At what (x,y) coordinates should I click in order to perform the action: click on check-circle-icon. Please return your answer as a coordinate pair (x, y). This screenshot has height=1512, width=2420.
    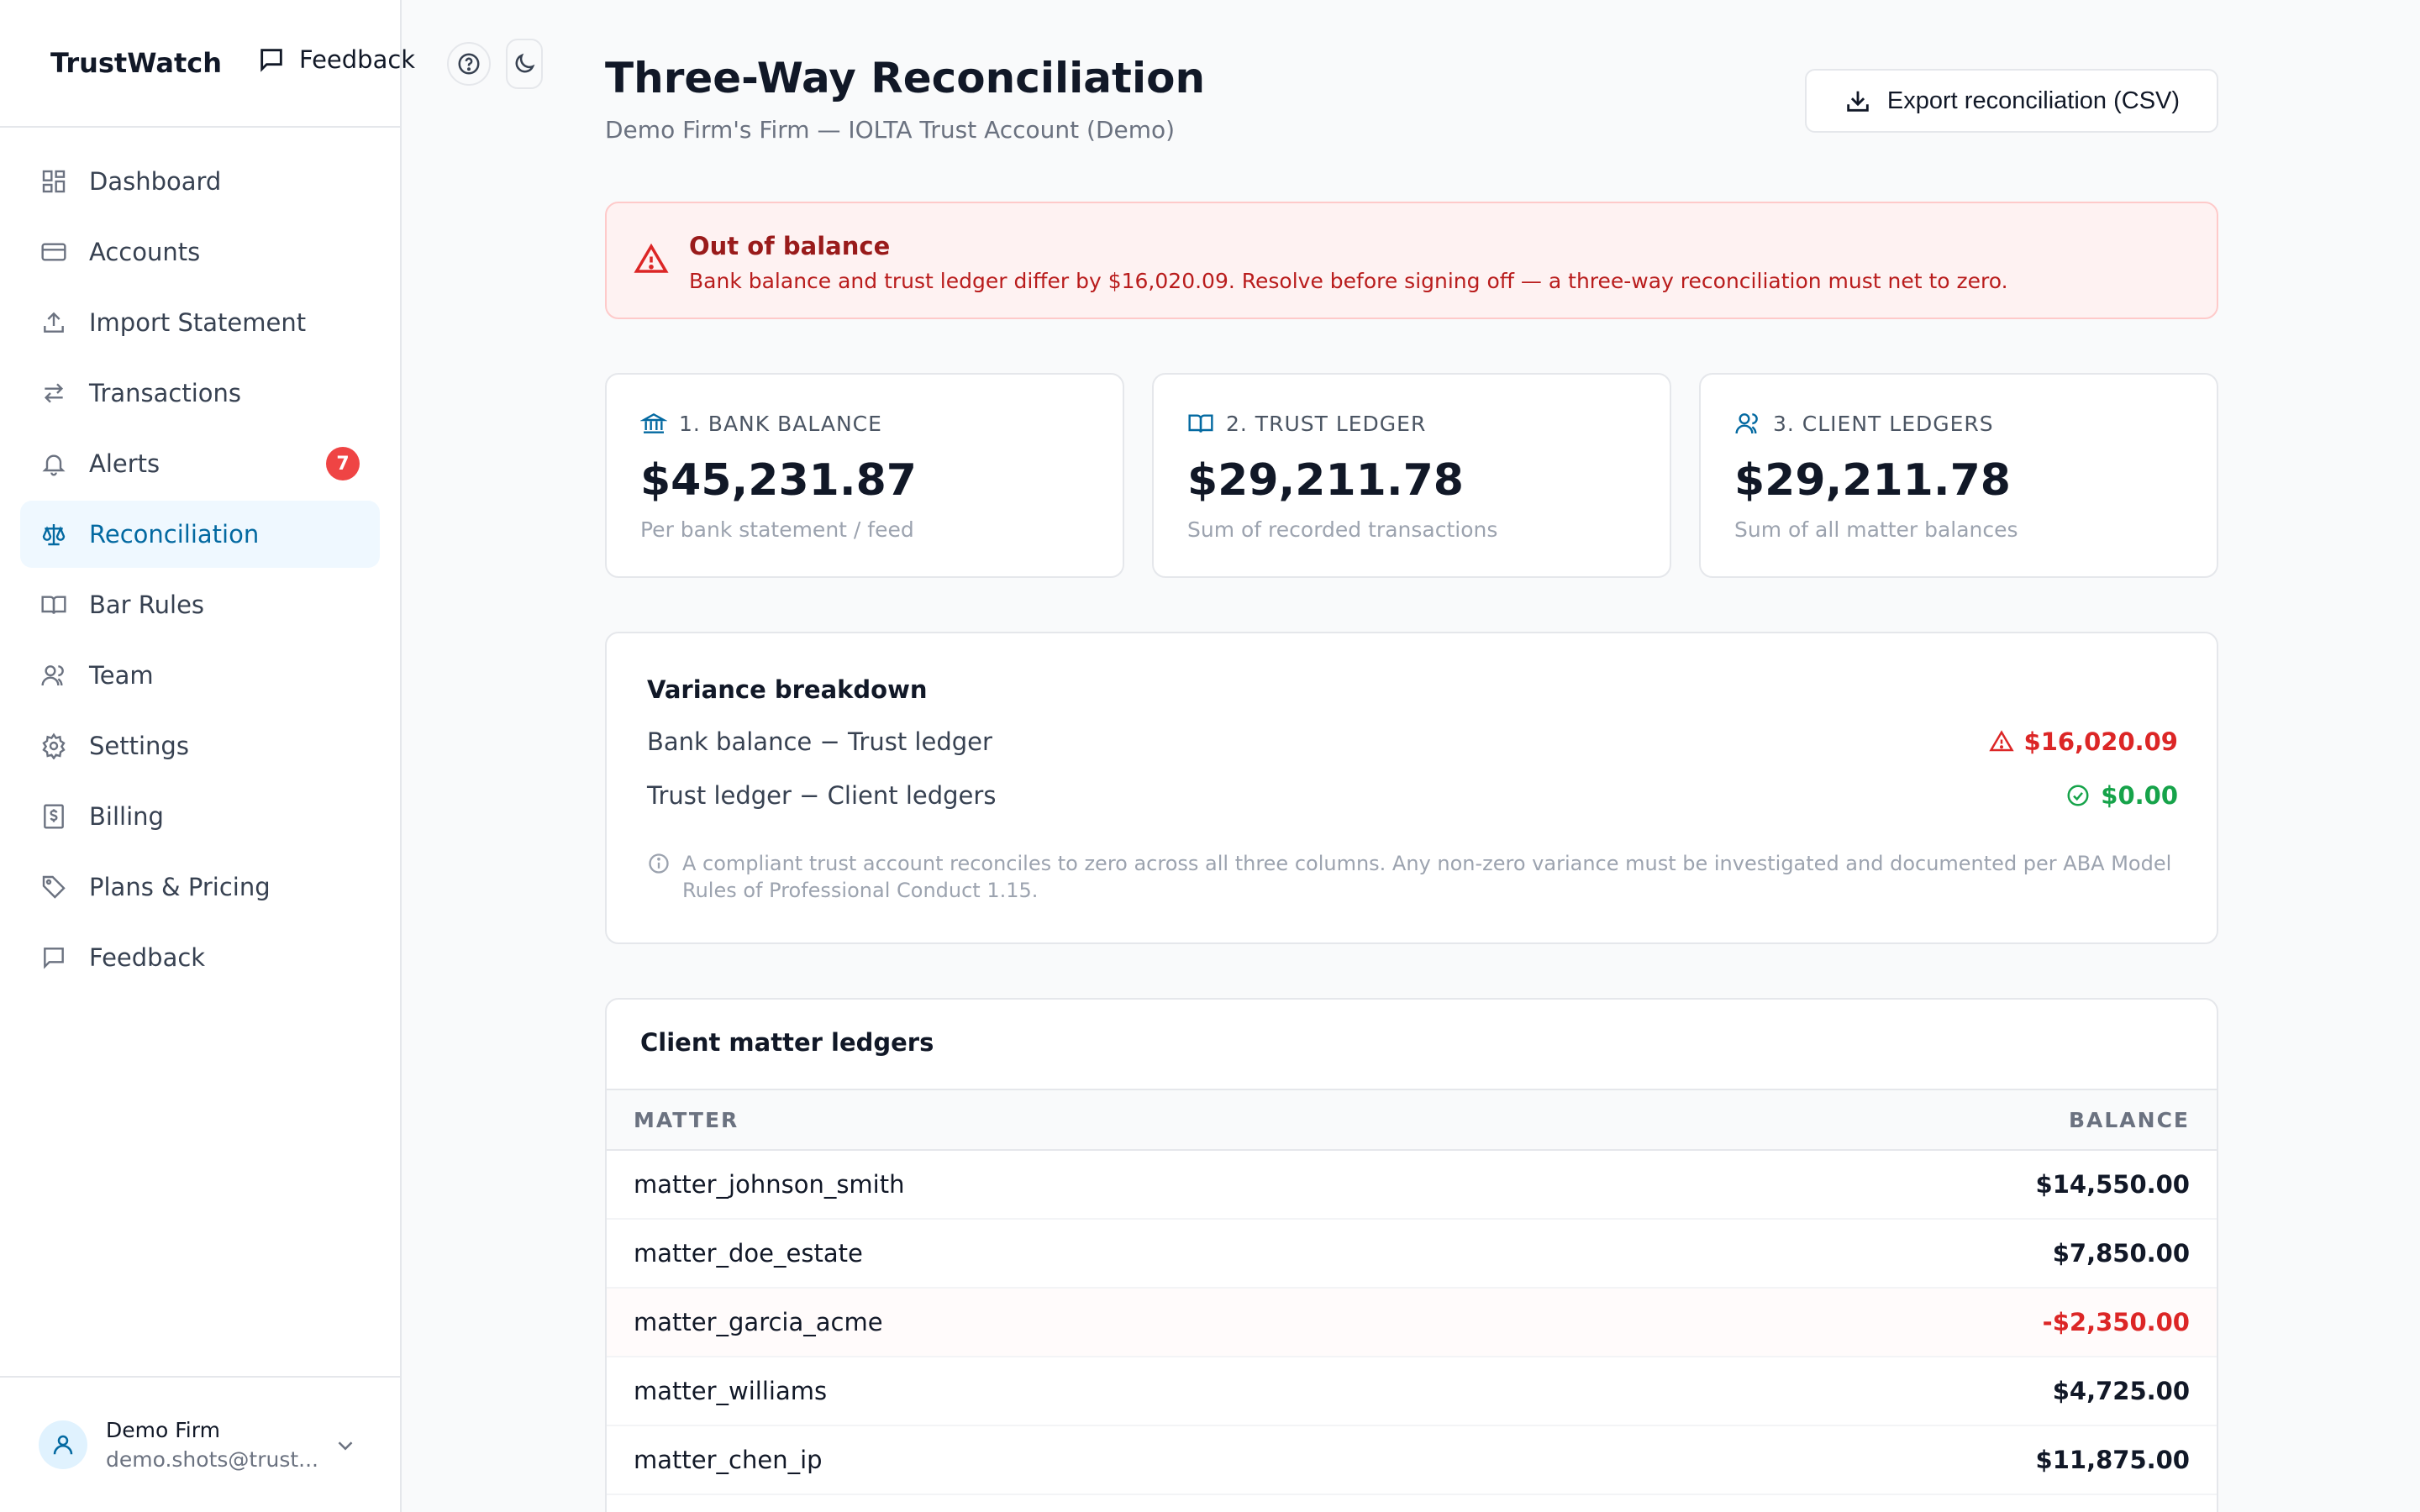
    Looking at the image, I should click on (2078, 795).